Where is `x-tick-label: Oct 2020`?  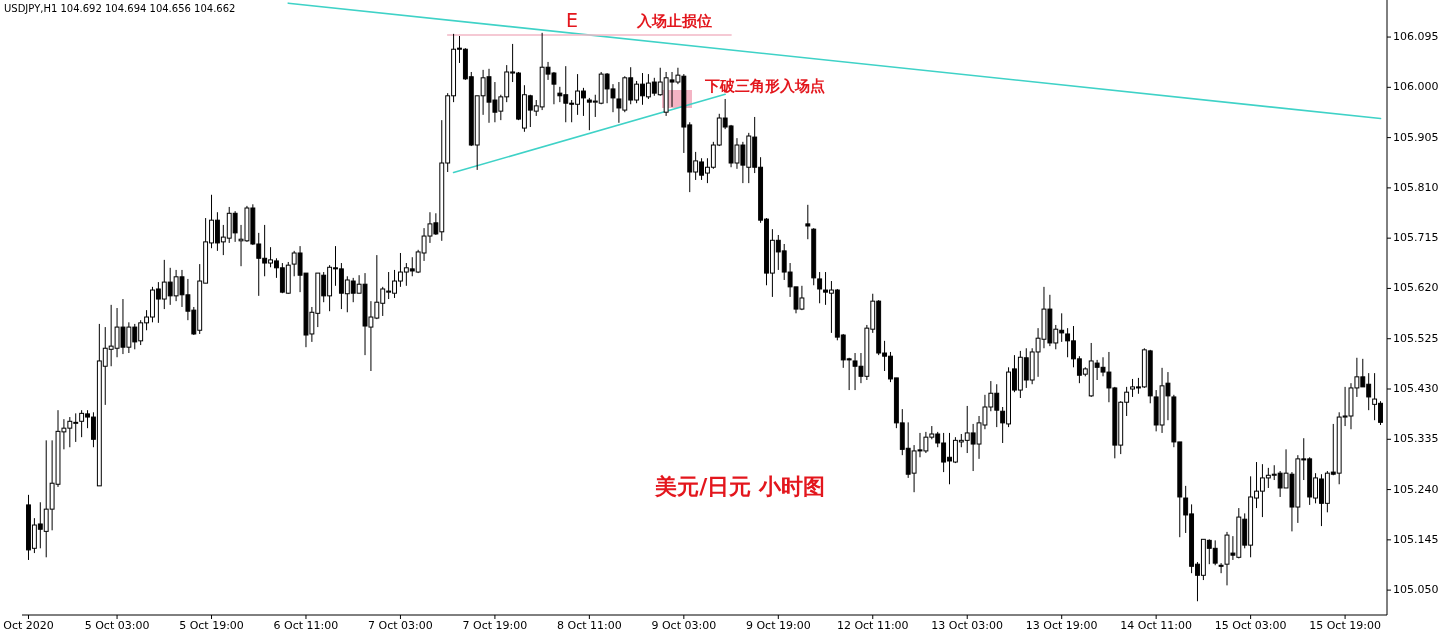 x-tick-label: Oct 2020 is located at coordinates (28, 625).